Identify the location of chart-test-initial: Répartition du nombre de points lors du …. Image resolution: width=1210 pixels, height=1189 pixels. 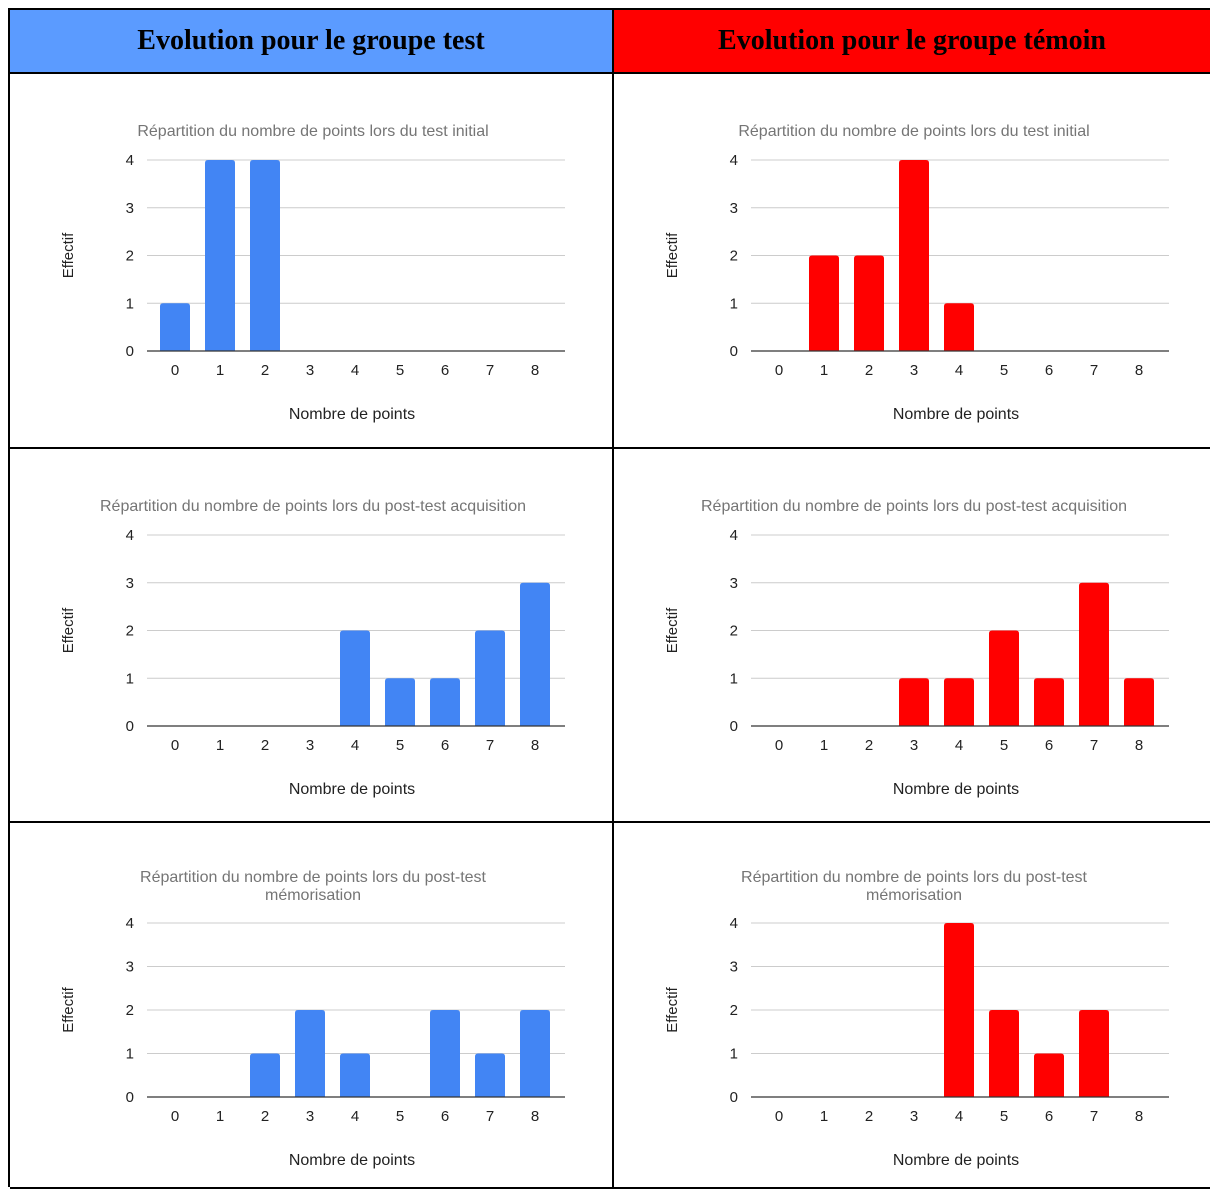
(312, 273).